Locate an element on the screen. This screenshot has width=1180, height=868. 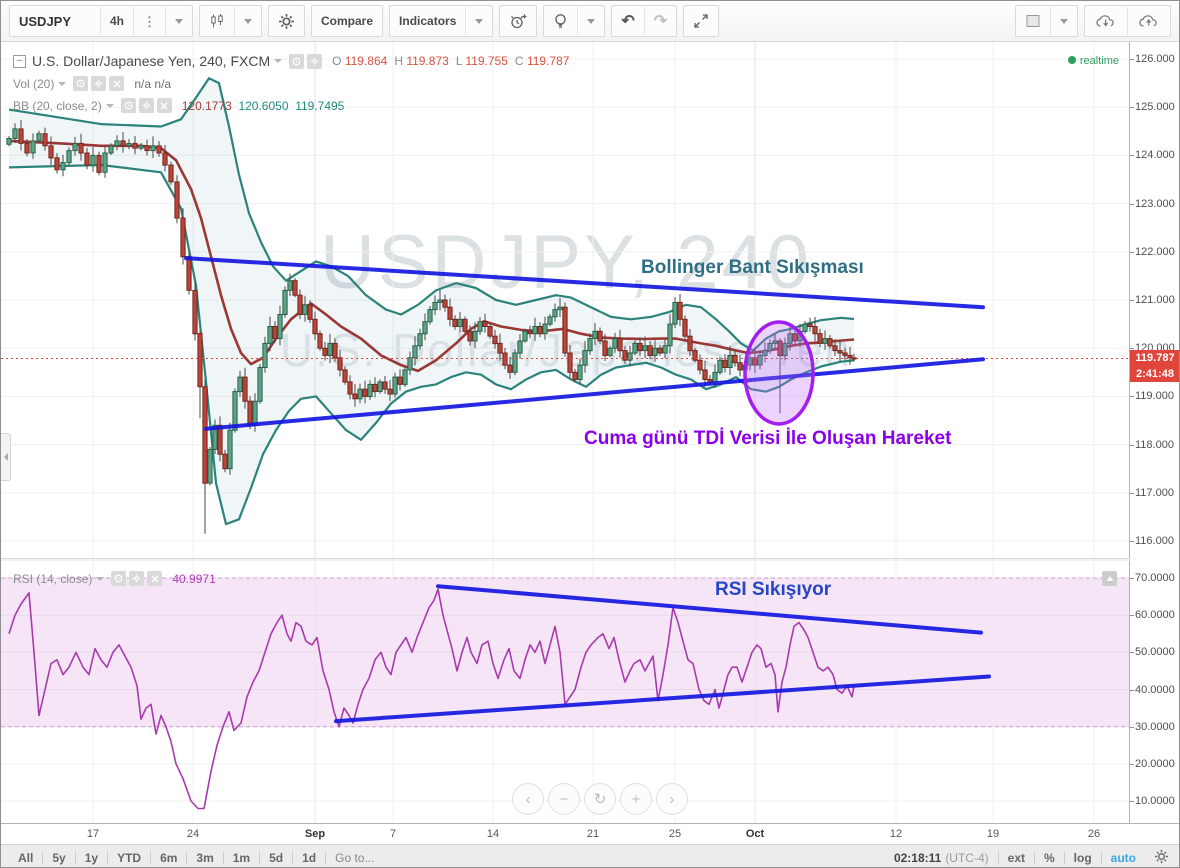
zoom-out-button: − is located at coordinates (564, 799).